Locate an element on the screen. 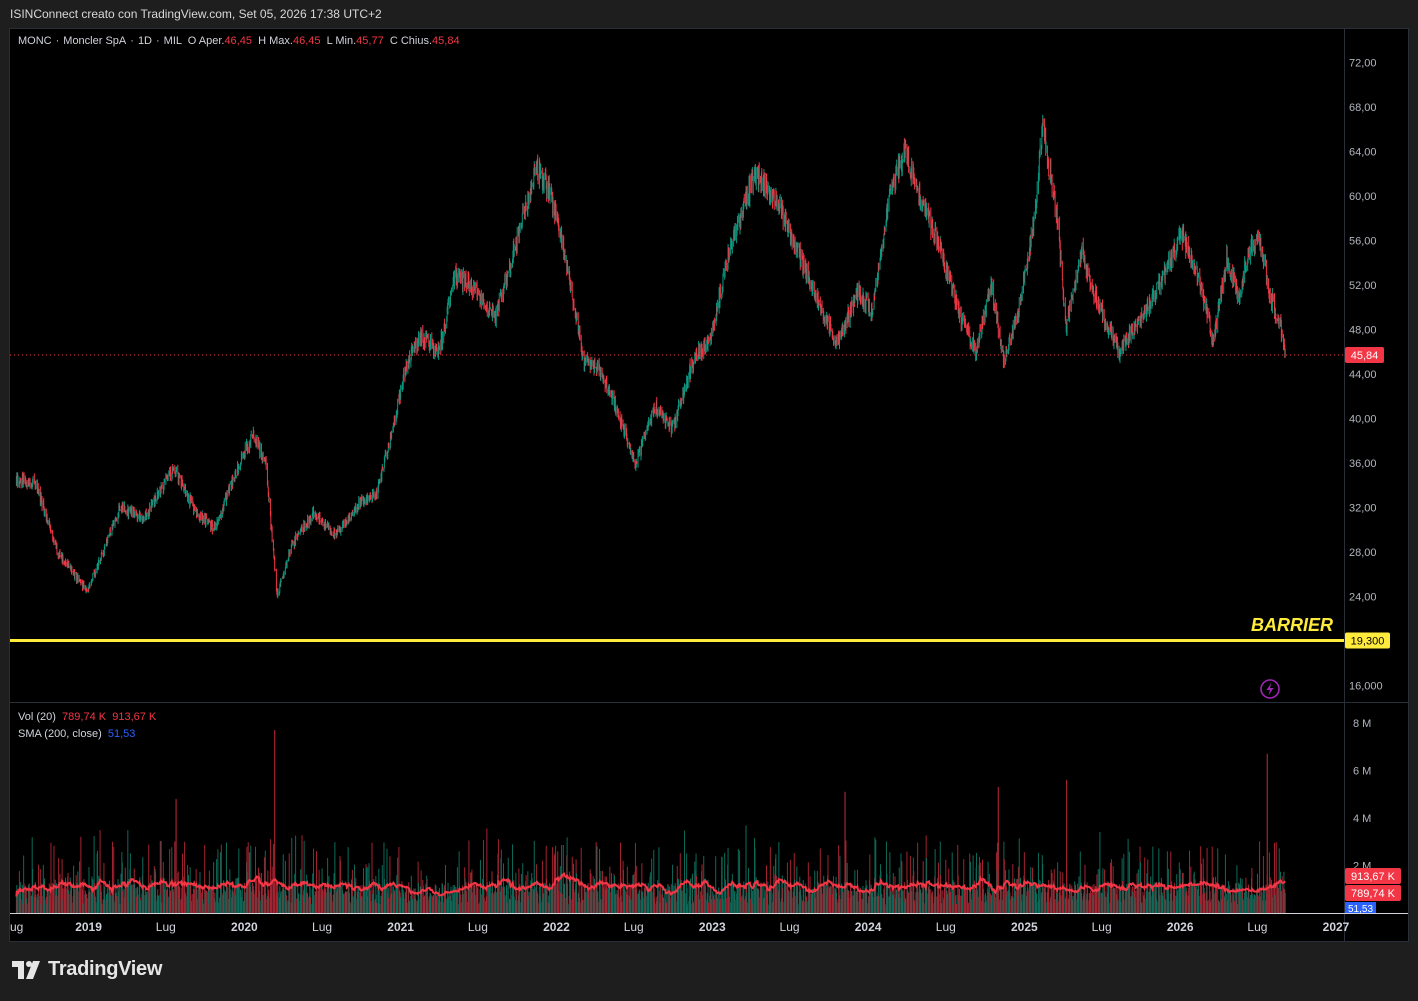 The height and width of the screenshot is (1001, 1418). volume-badge: 913,67 K is located at coordinates (1373, 876).